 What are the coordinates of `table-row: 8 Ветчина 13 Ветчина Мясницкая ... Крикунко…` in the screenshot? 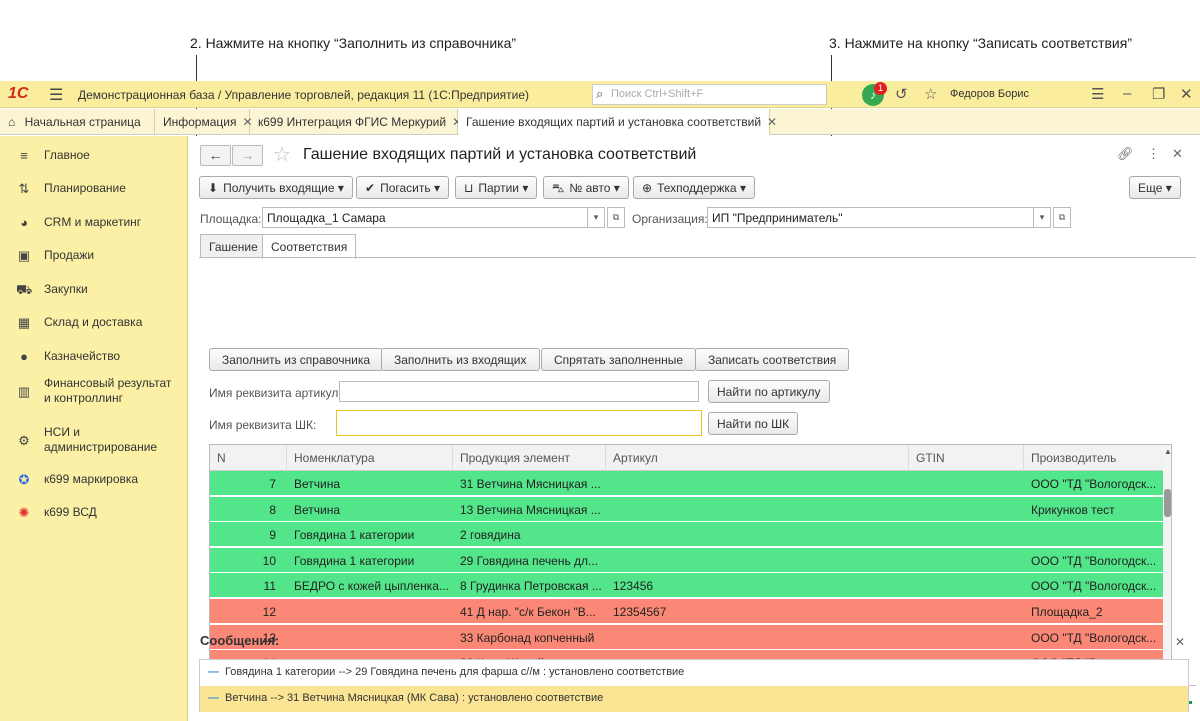 It's located at (686, 509).